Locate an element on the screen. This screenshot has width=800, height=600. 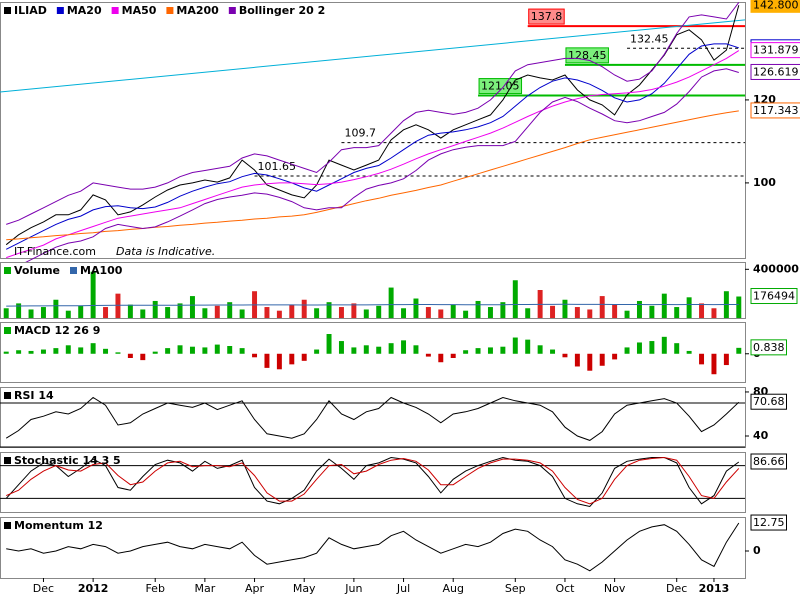
x-tick-label: Jun is located at coordinates (353, 588).